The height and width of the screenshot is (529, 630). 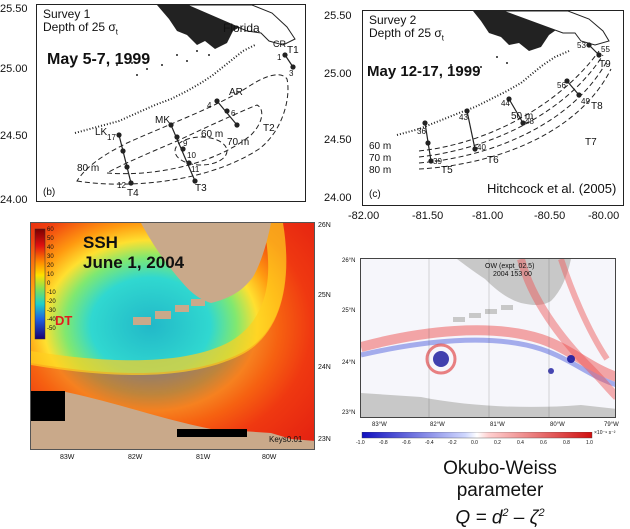 I want to click on colorbar-tick: -40, so click(x=51, y=320).